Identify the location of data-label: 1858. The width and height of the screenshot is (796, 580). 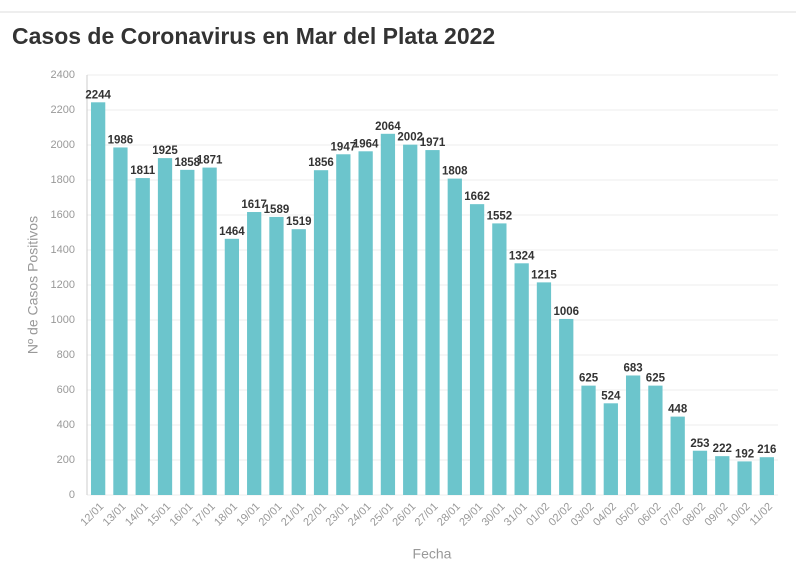
(188, 163).